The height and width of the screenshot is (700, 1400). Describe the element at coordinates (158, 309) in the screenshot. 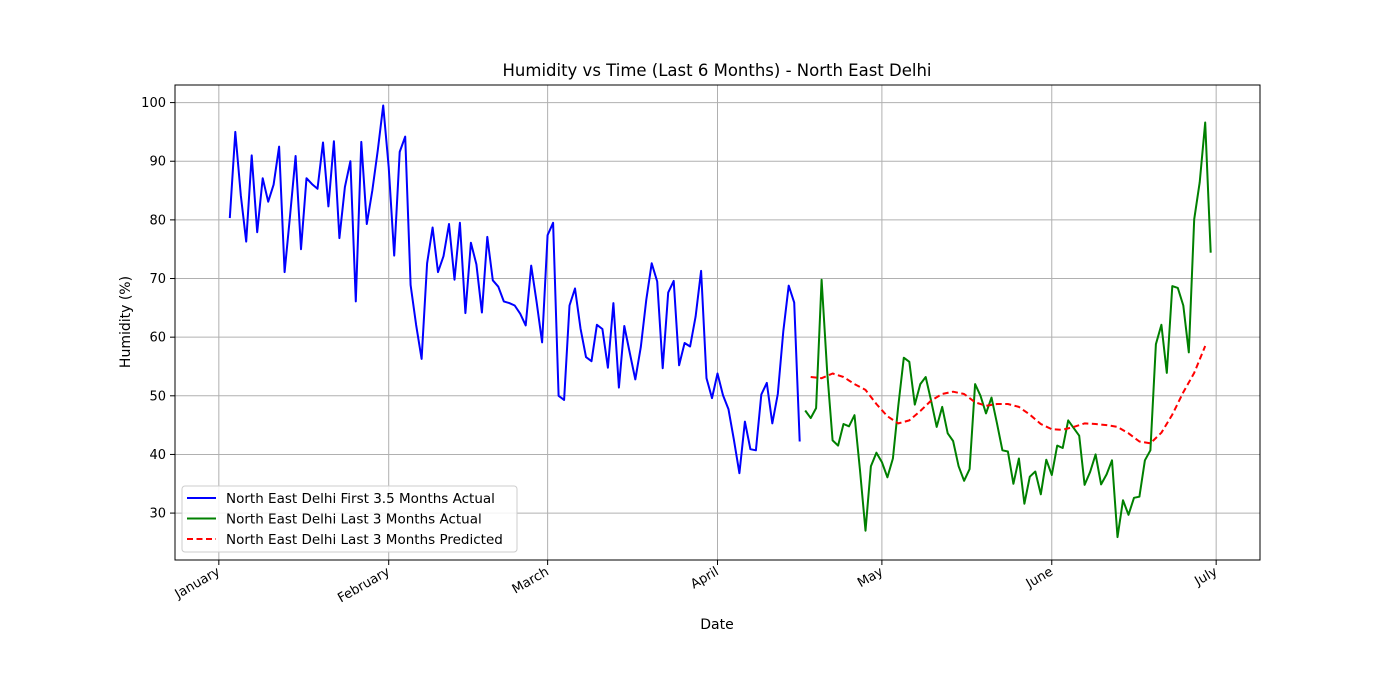

I see `y-axis: 30 40 50 60 70 80 90 100` at that location.